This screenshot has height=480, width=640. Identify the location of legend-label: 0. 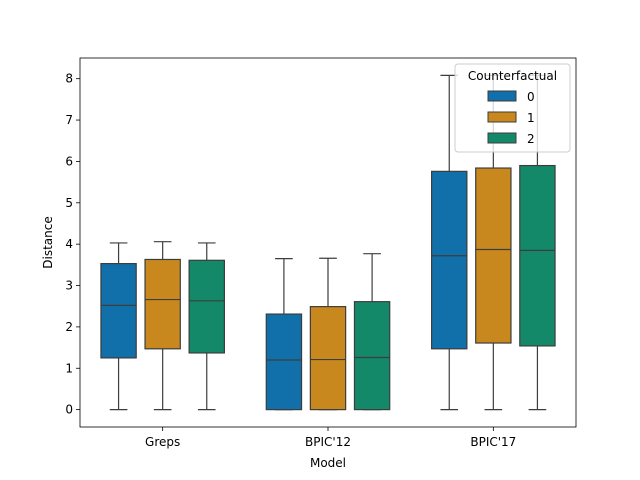
(531, 97).